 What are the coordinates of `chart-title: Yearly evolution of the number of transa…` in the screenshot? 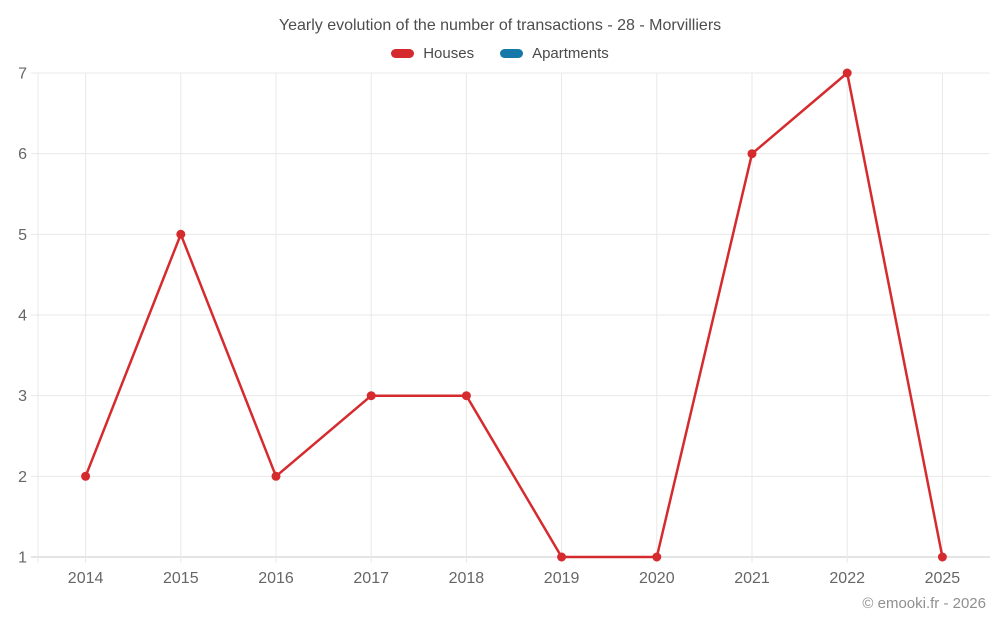 It's located at (500, 25).